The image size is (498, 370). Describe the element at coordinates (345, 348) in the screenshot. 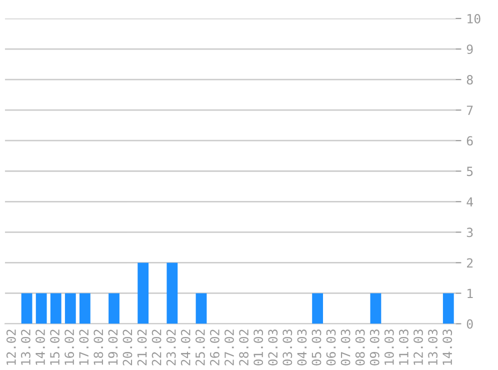

I see `x-tick-label: 07.03` at that location.